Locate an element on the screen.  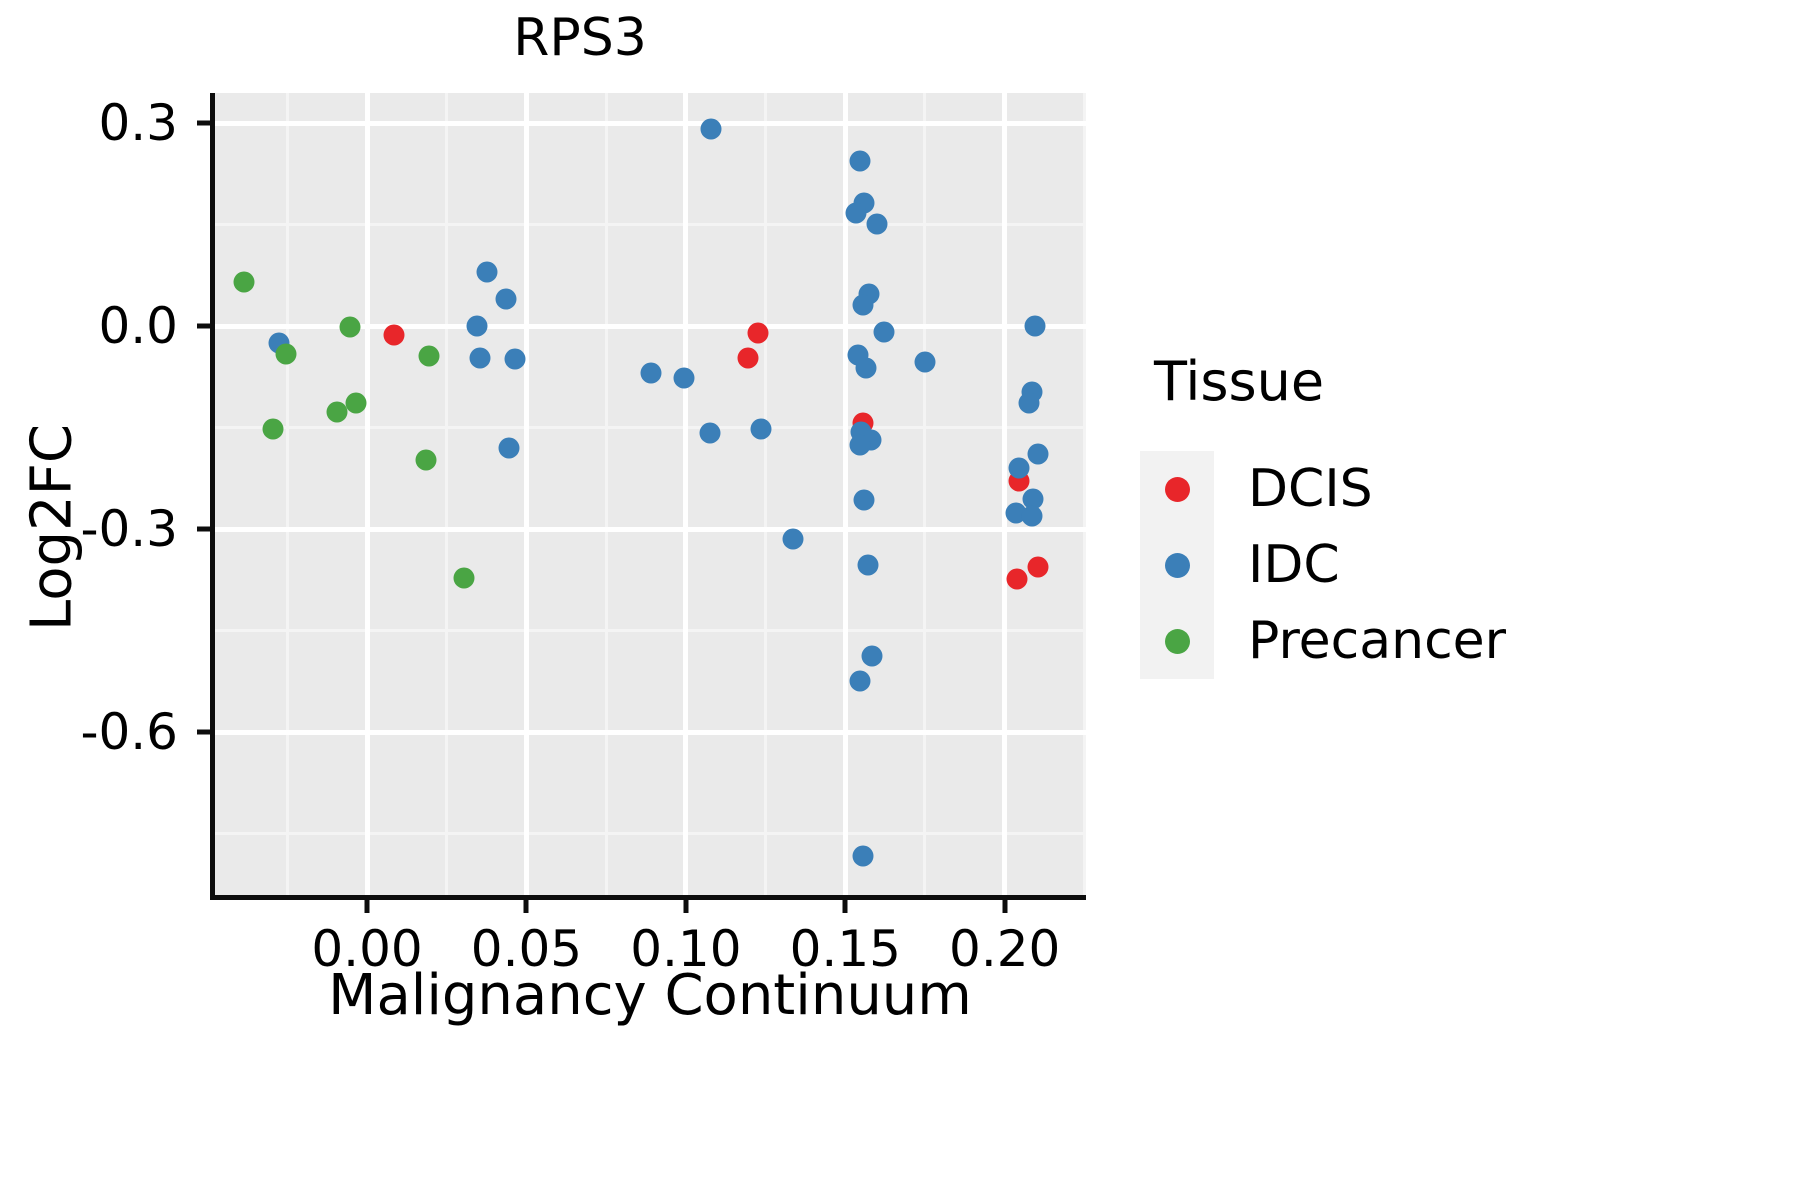
y-axis-line is located at coordinates (212, 495).